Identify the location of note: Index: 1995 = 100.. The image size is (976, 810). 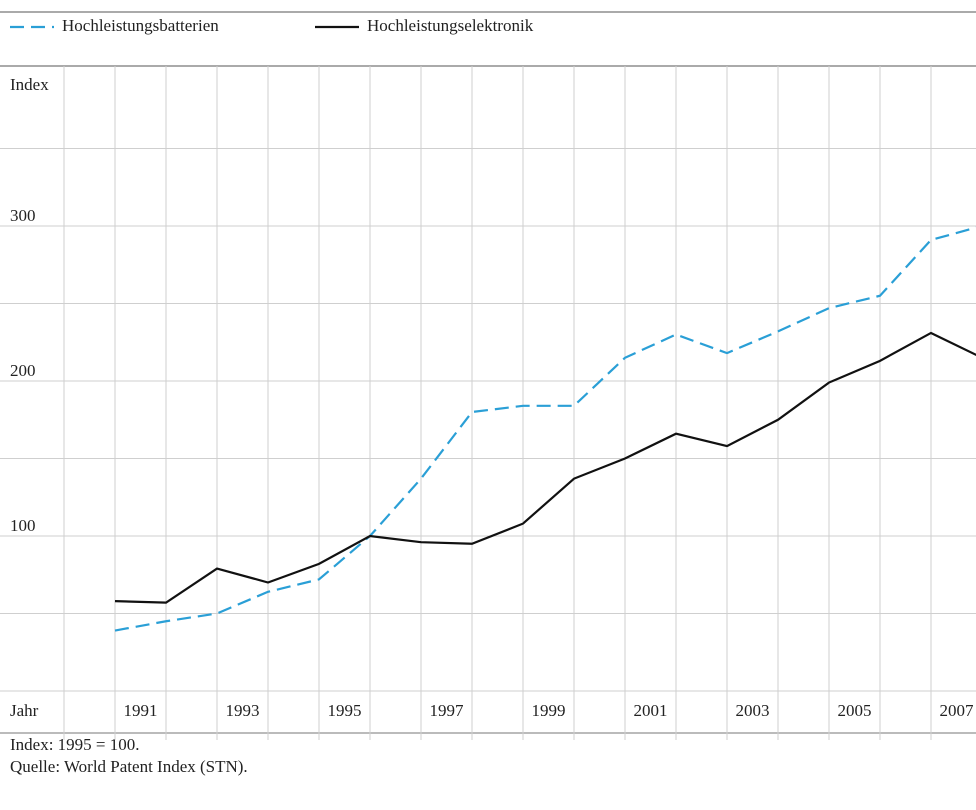
(75, 744).